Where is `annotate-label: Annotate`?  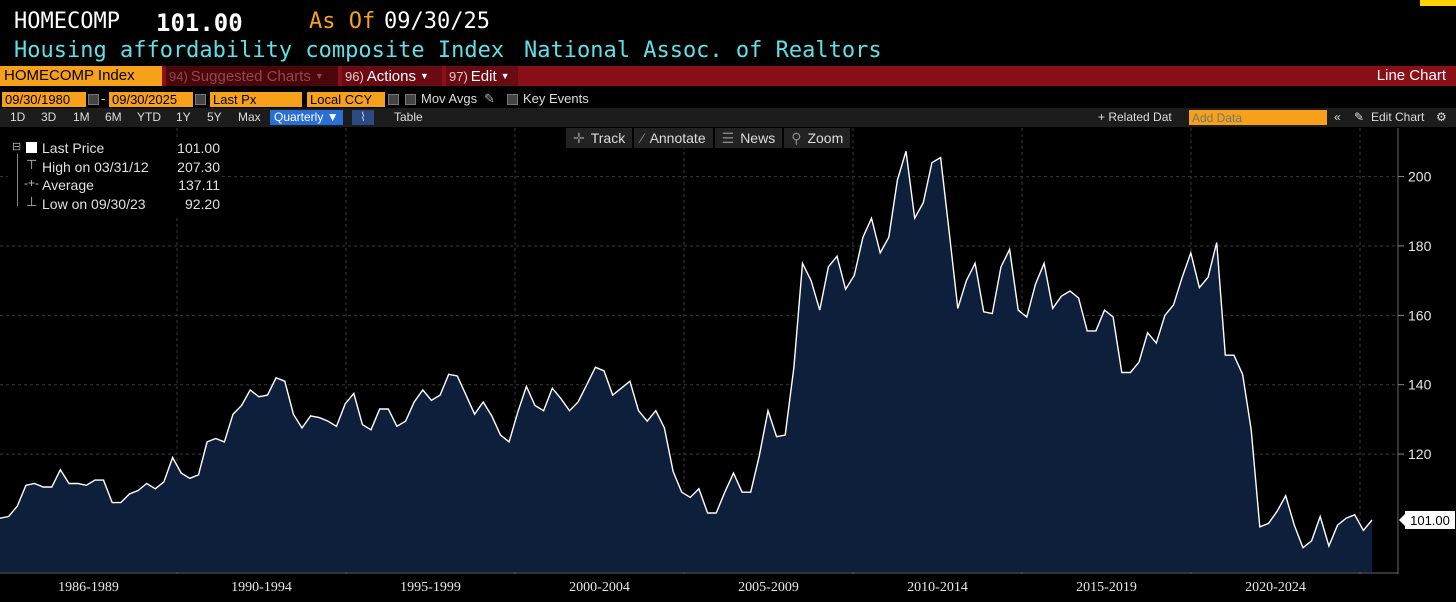
annotate-label: Annotate is located at coordinates (677, 138).